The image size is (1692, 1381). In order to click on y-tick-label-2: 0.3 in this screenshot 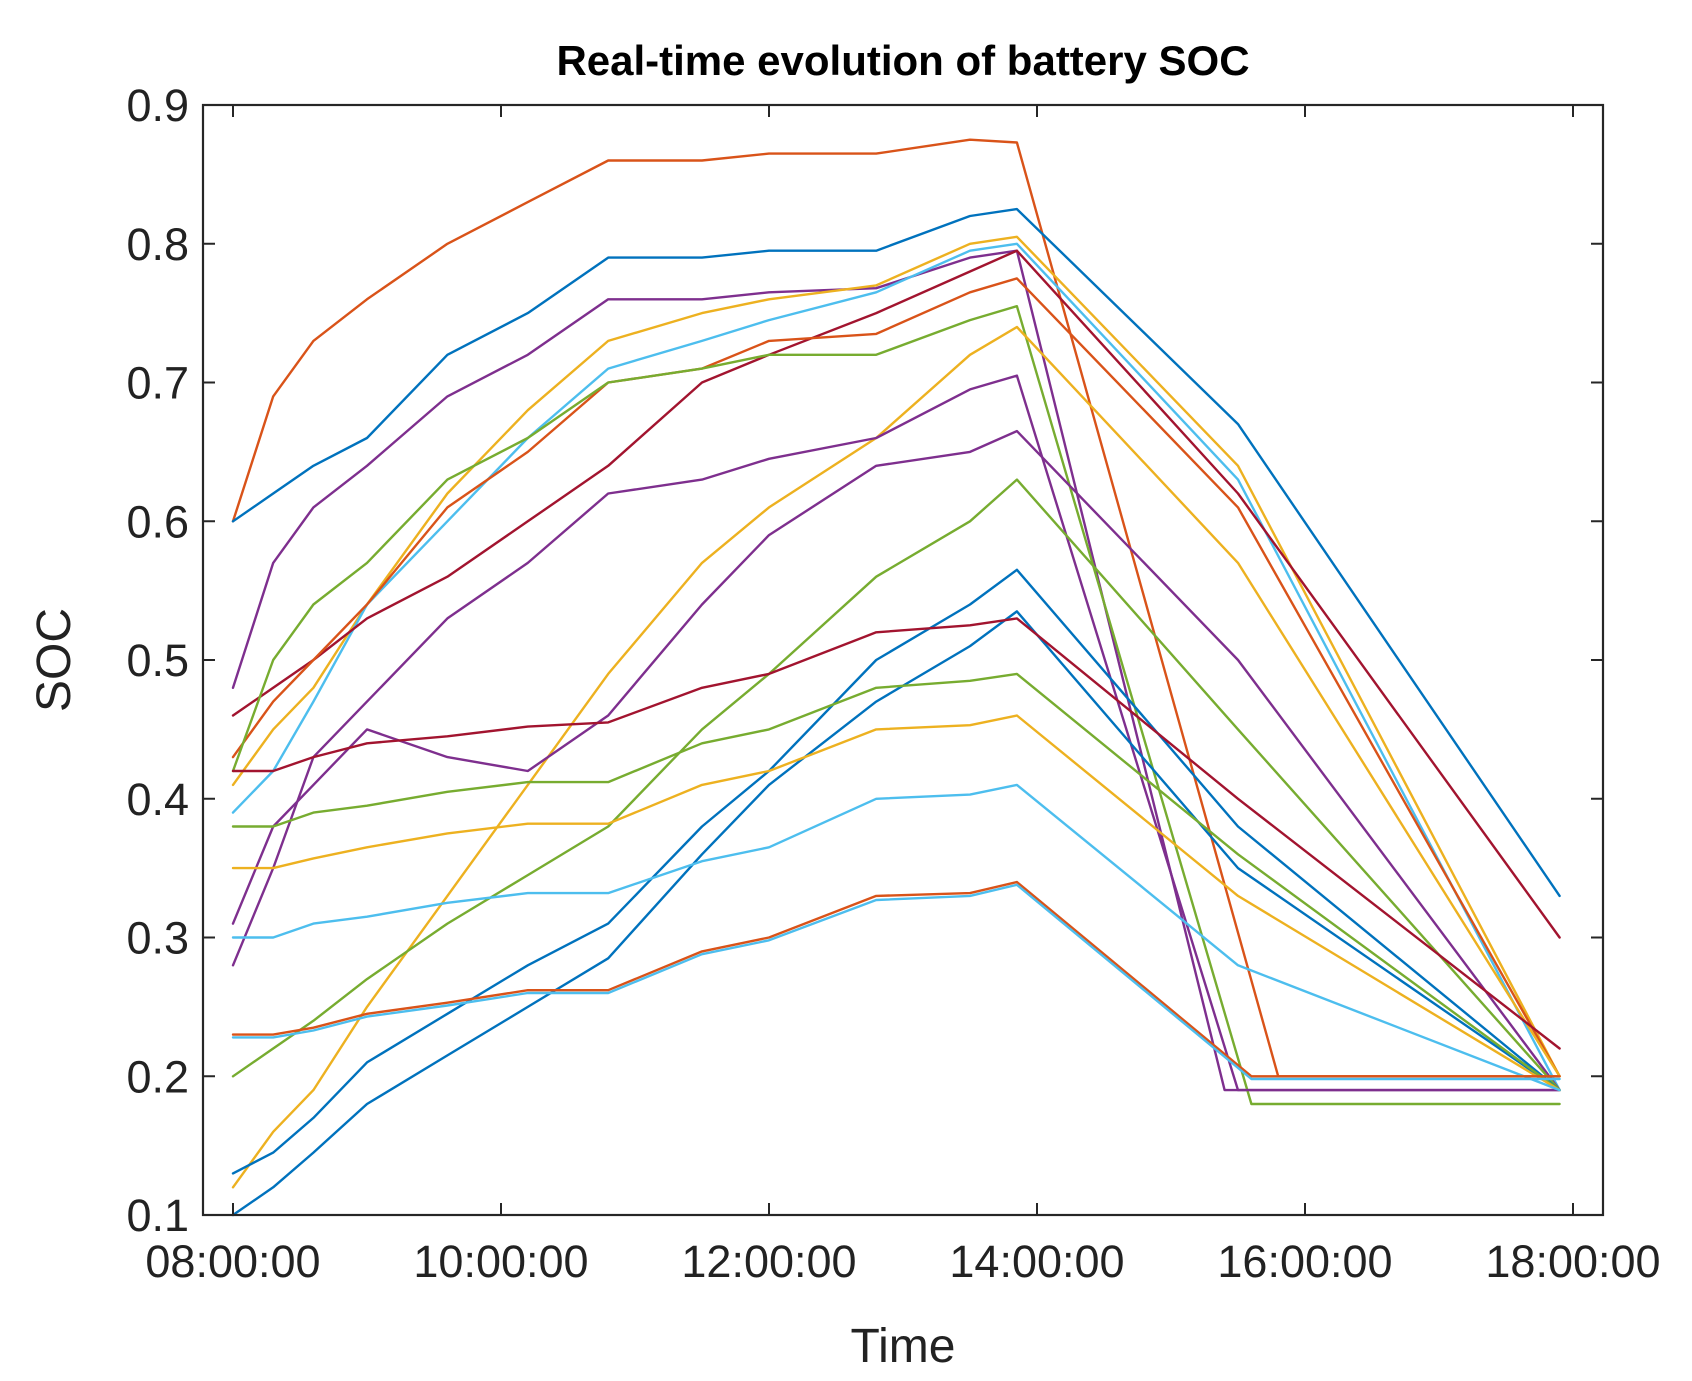, I will do `click(157, 938)`.